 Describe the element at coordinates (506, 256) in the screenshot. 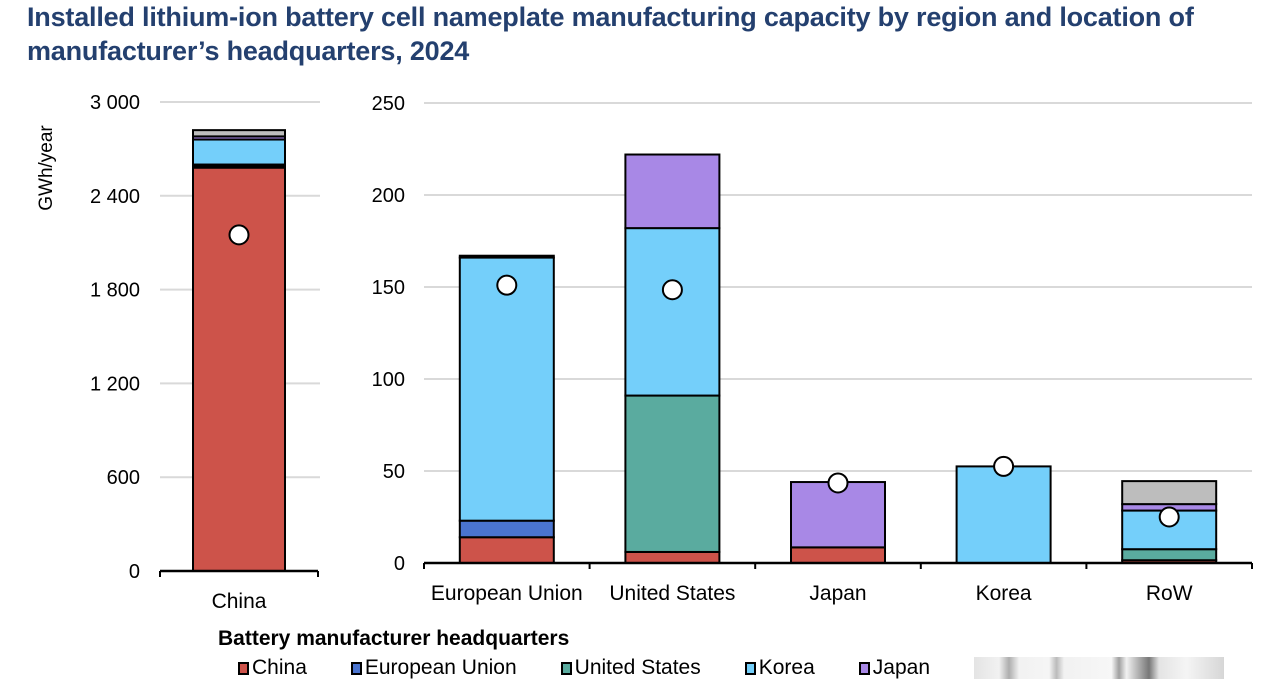

I see `bar-segment-european-union-other` at that location.